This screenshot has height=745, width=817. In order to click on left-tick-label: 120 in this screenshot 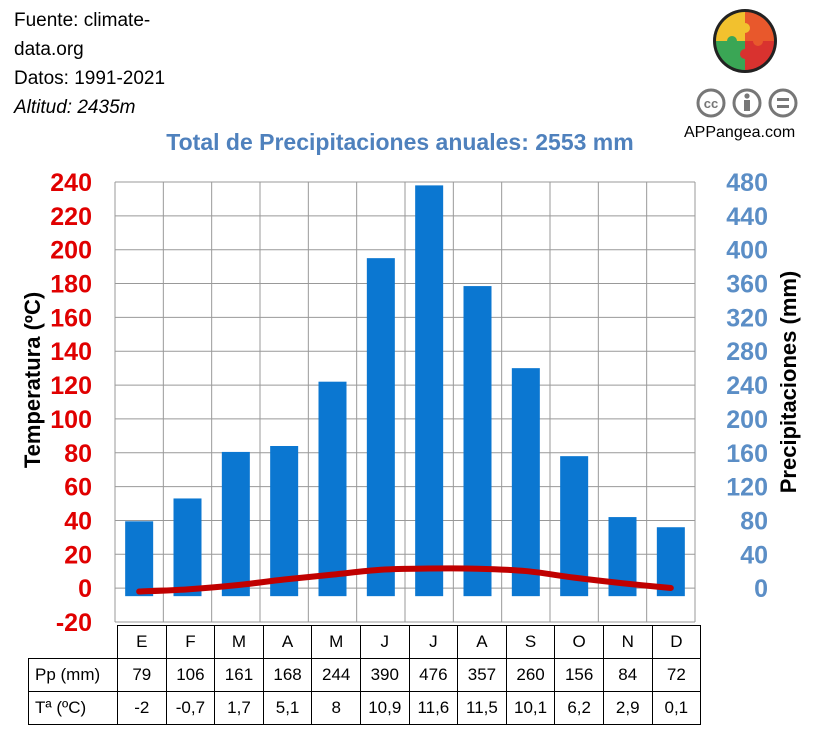, I will do `click(71, 386)`.